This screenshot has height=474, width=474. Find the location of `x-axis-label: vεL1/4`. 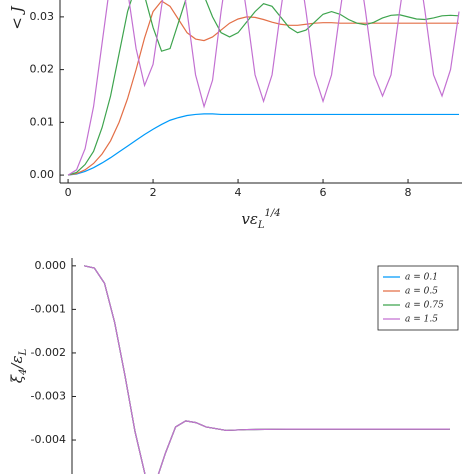

x-axis-label: vεL1/4 is located at coordinates (260, 219).